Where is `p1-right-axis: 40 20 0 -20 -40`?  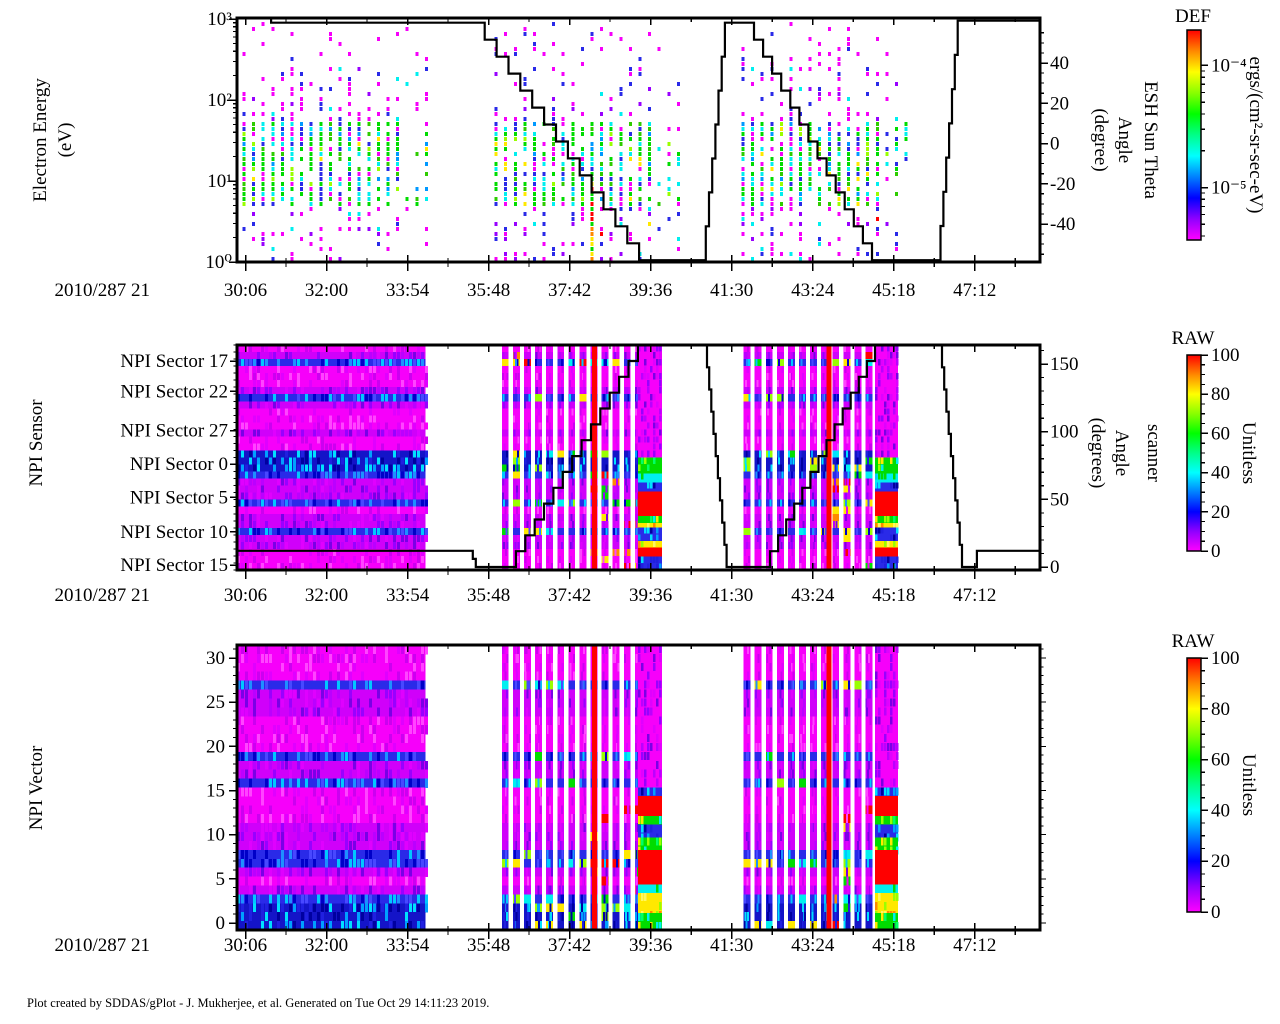
p1-right-axis: 40 20 0 -20 -40 is located at coordinates (1057, 143).